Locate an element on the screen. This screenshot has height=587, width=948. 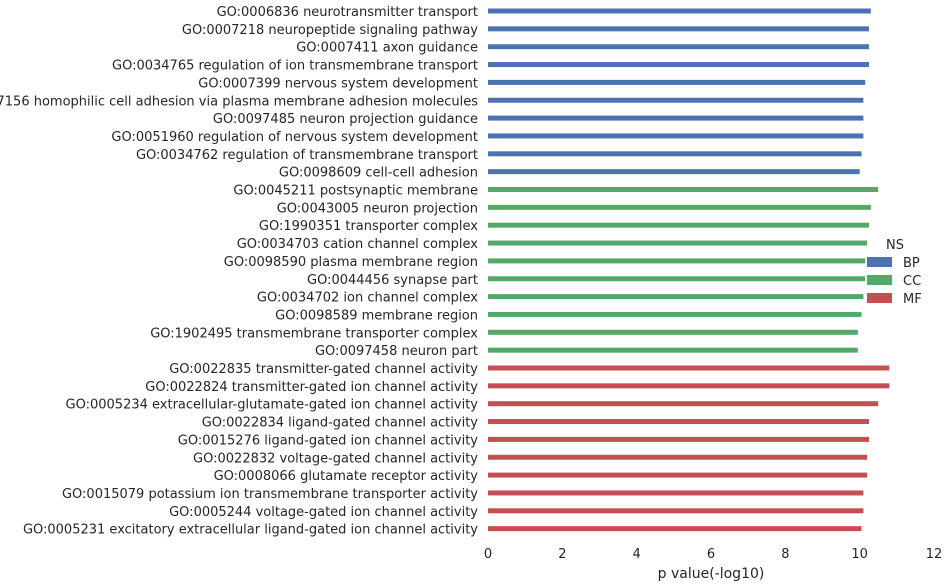
category-label: GO:0045211 postsynaptic membrane is located at coordinates (355, 191).